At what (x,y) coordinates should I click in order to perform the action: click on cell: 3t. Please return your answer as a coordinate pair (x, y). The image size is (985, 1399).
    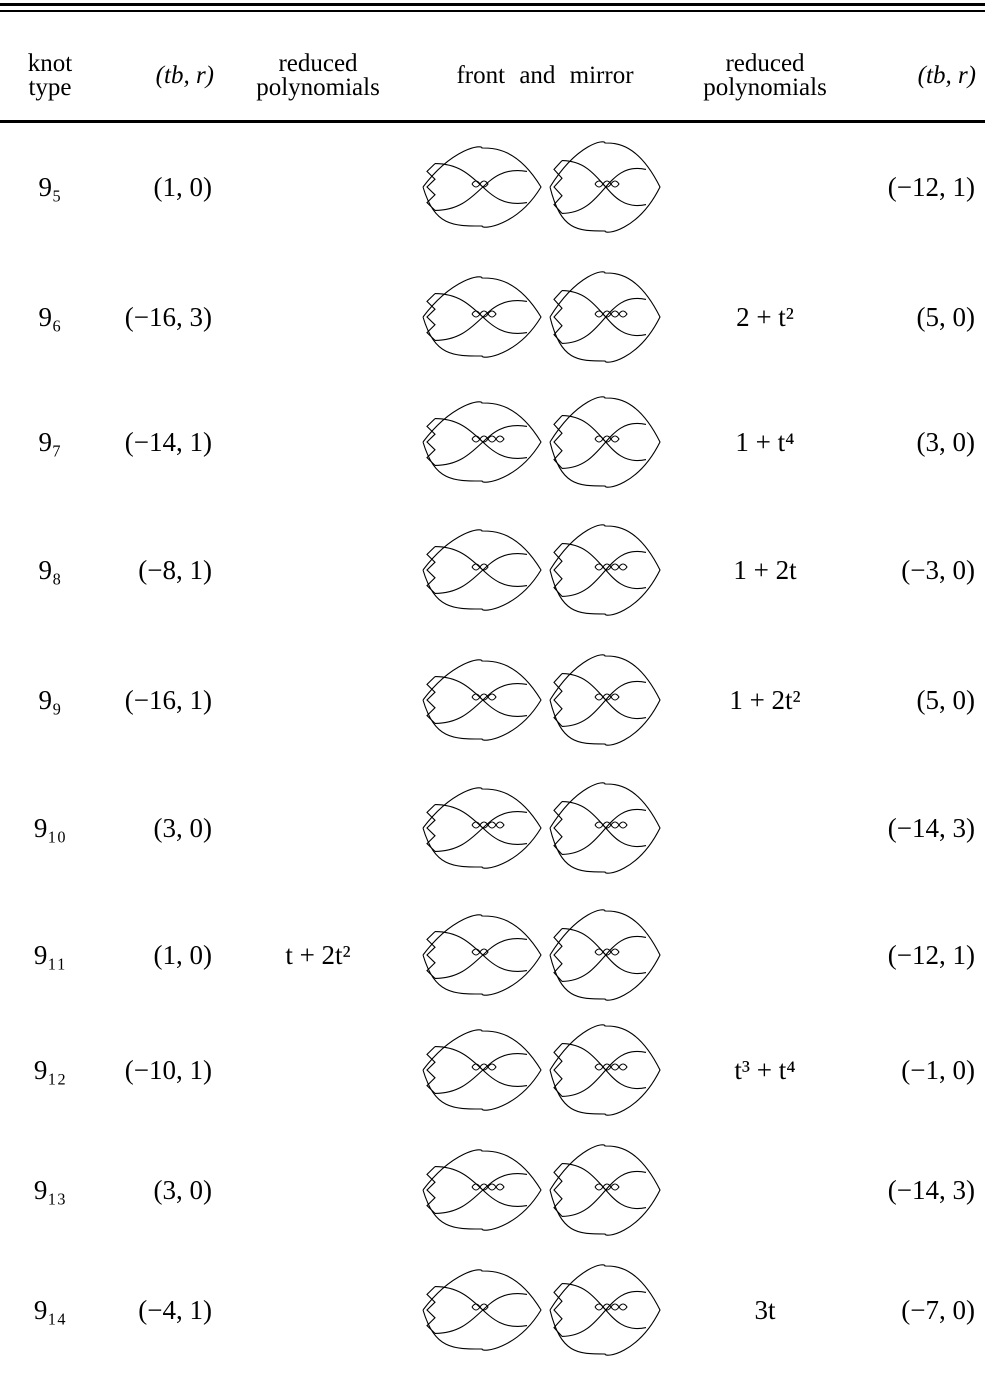
    Looking at the image, I should click on (765, 1310).